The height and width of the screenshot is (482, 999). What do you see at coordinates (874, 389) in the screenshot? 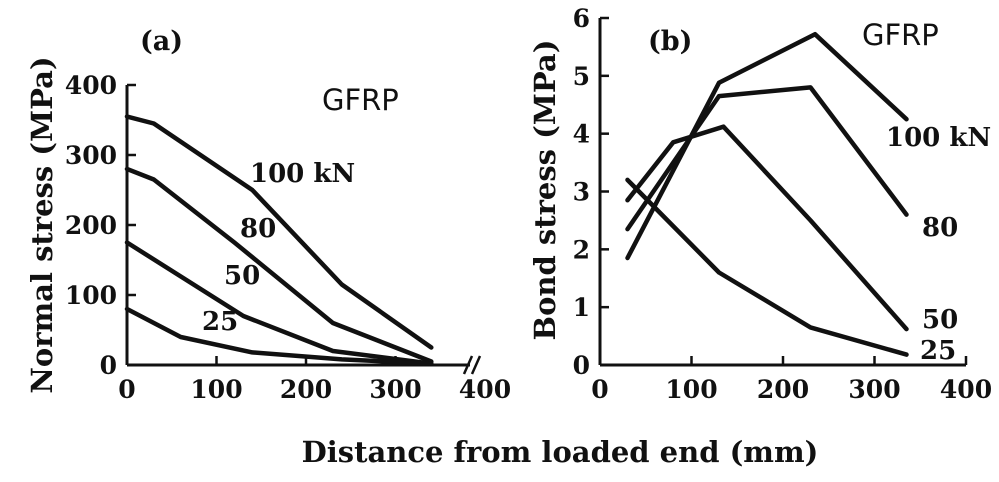
I see `panel-b-x-tick-label: 300` at bounding box center [874, 389].